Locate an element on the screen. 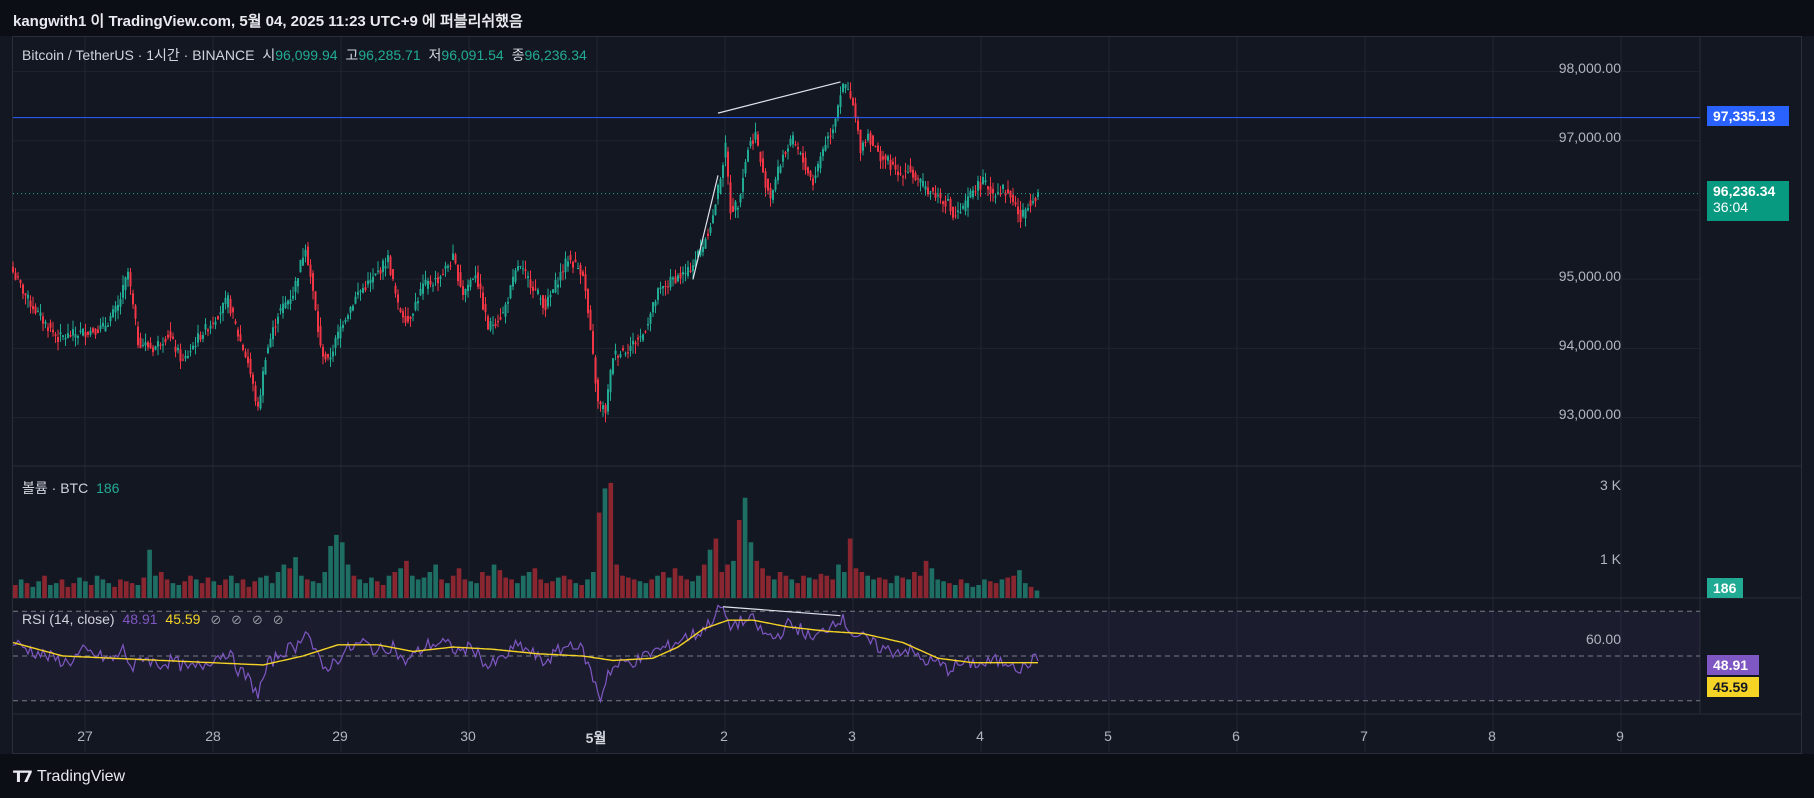 Image resolution: width=1814 pixels, height=798 pixels. price-axis-label: 94,000.00 is located at coordinates (1589, 345).